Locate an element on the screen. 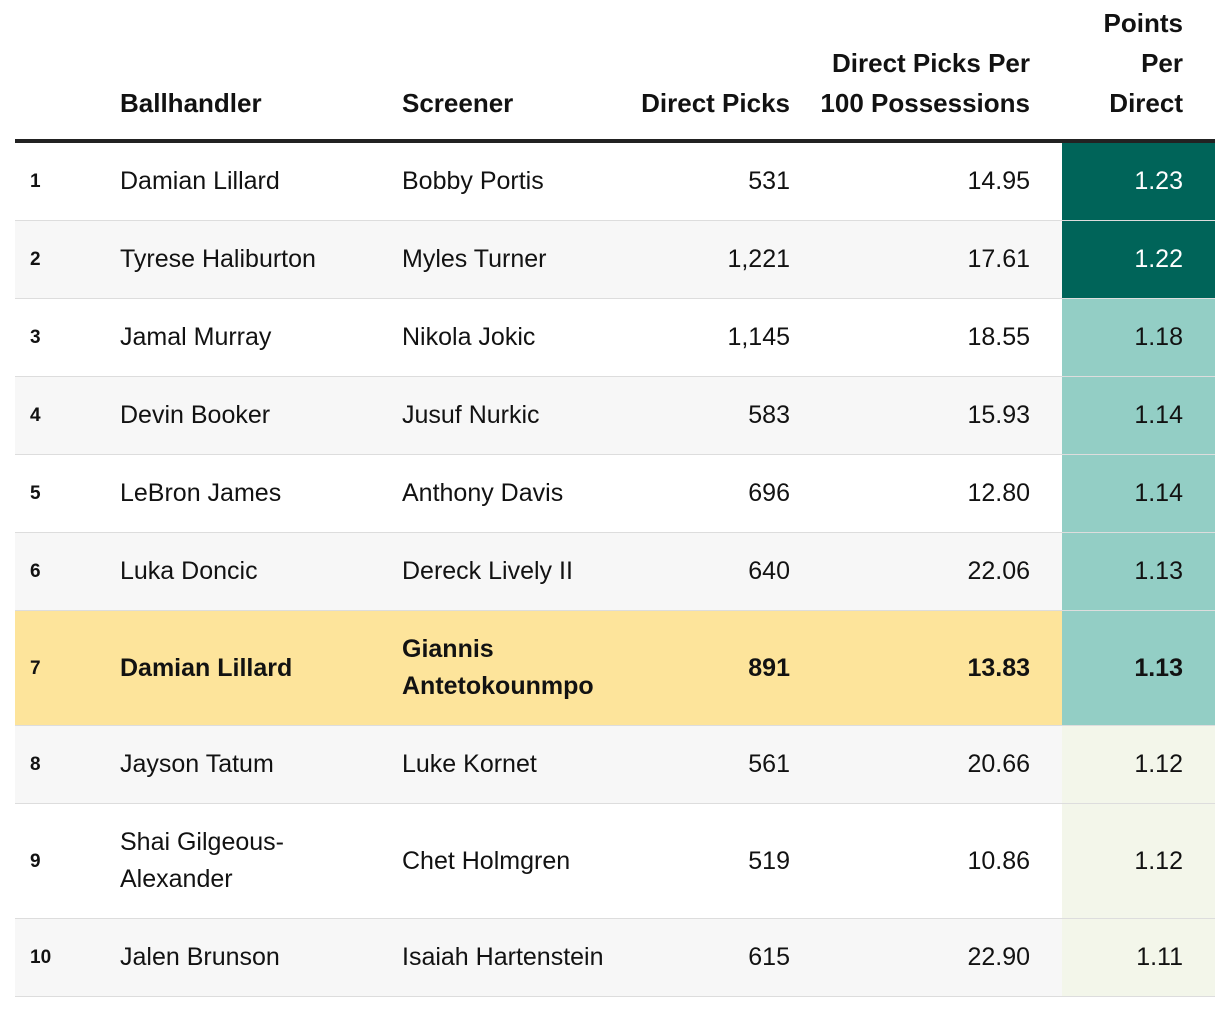 This screenshot has height=1034, width=1228. table-cell: 14.95 is located at coordinates (933, 181).